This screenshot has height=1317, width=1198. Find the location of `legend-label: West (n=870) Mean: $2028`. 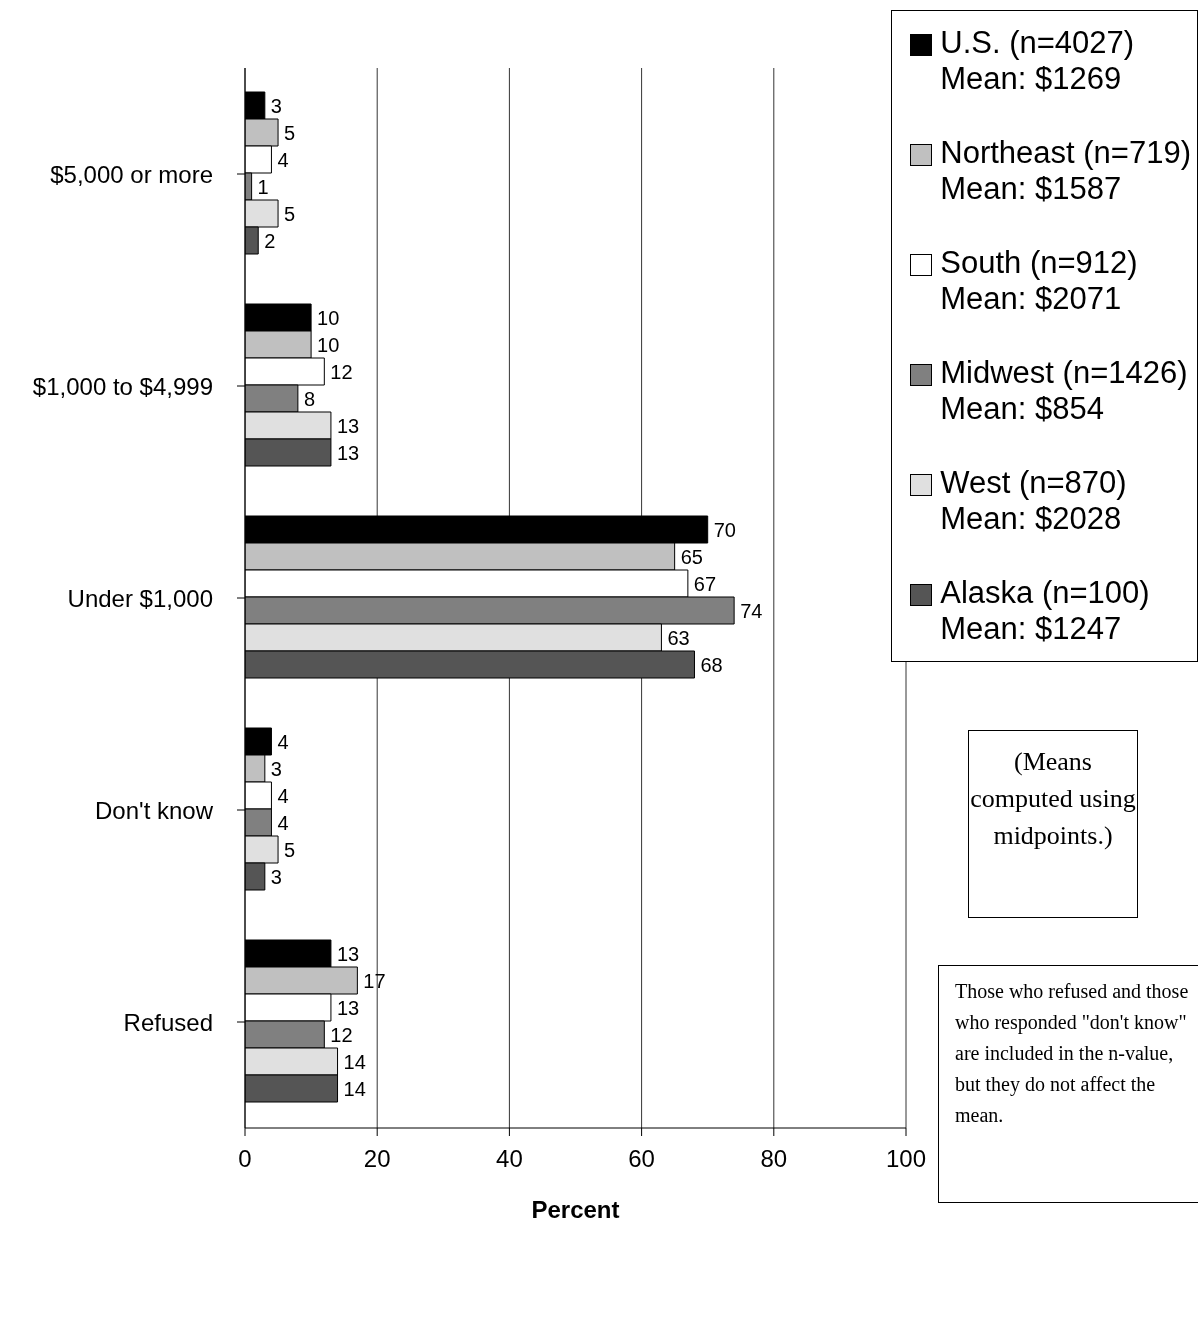

legend-label: West (n=870) Mean: $2028 is located at coordinates (1033, 501).